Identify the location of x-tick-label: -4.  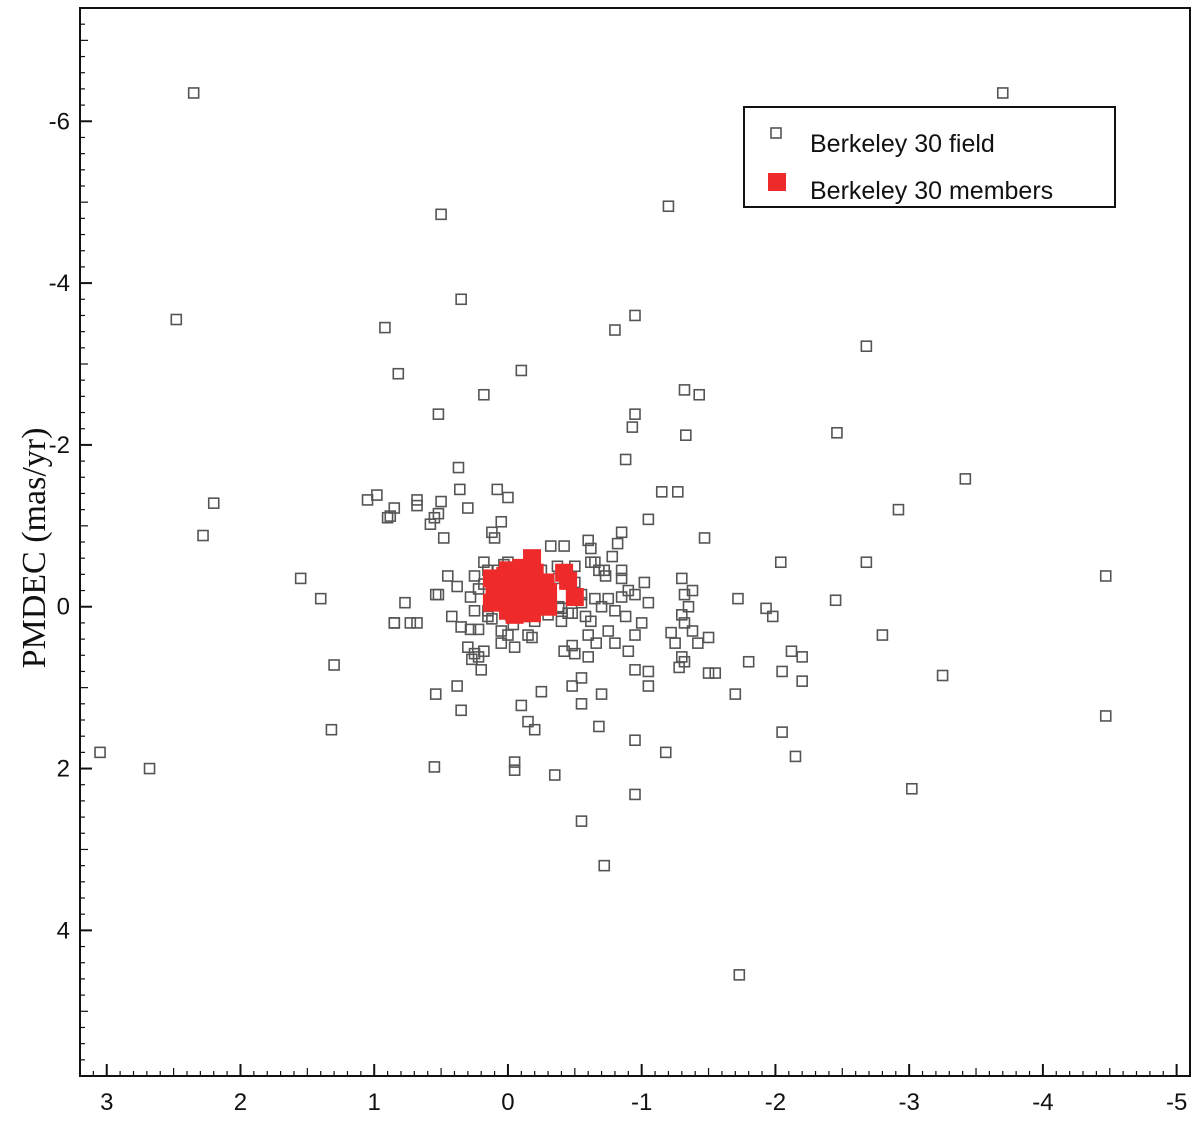
(1042, 1102).